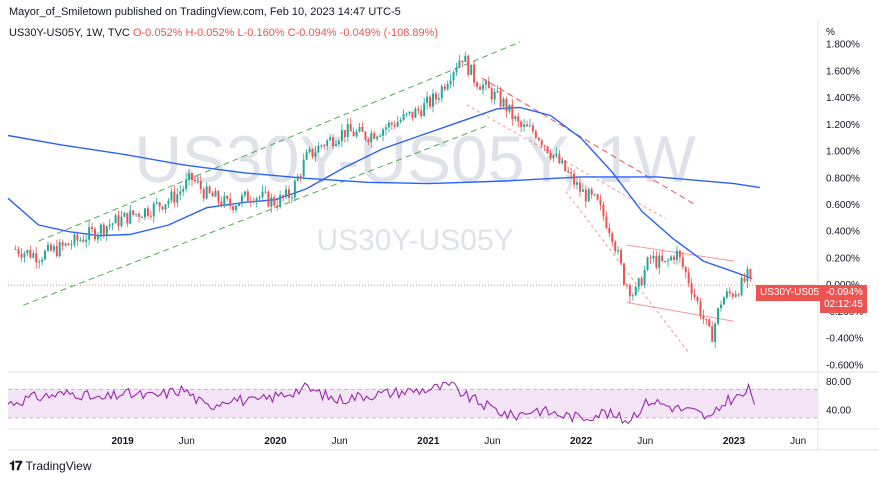  What do you see at coordinates (210, 33) in the screenshot?
I see `ohlc-high: H-0.052%` at bounding box center [210, 33].